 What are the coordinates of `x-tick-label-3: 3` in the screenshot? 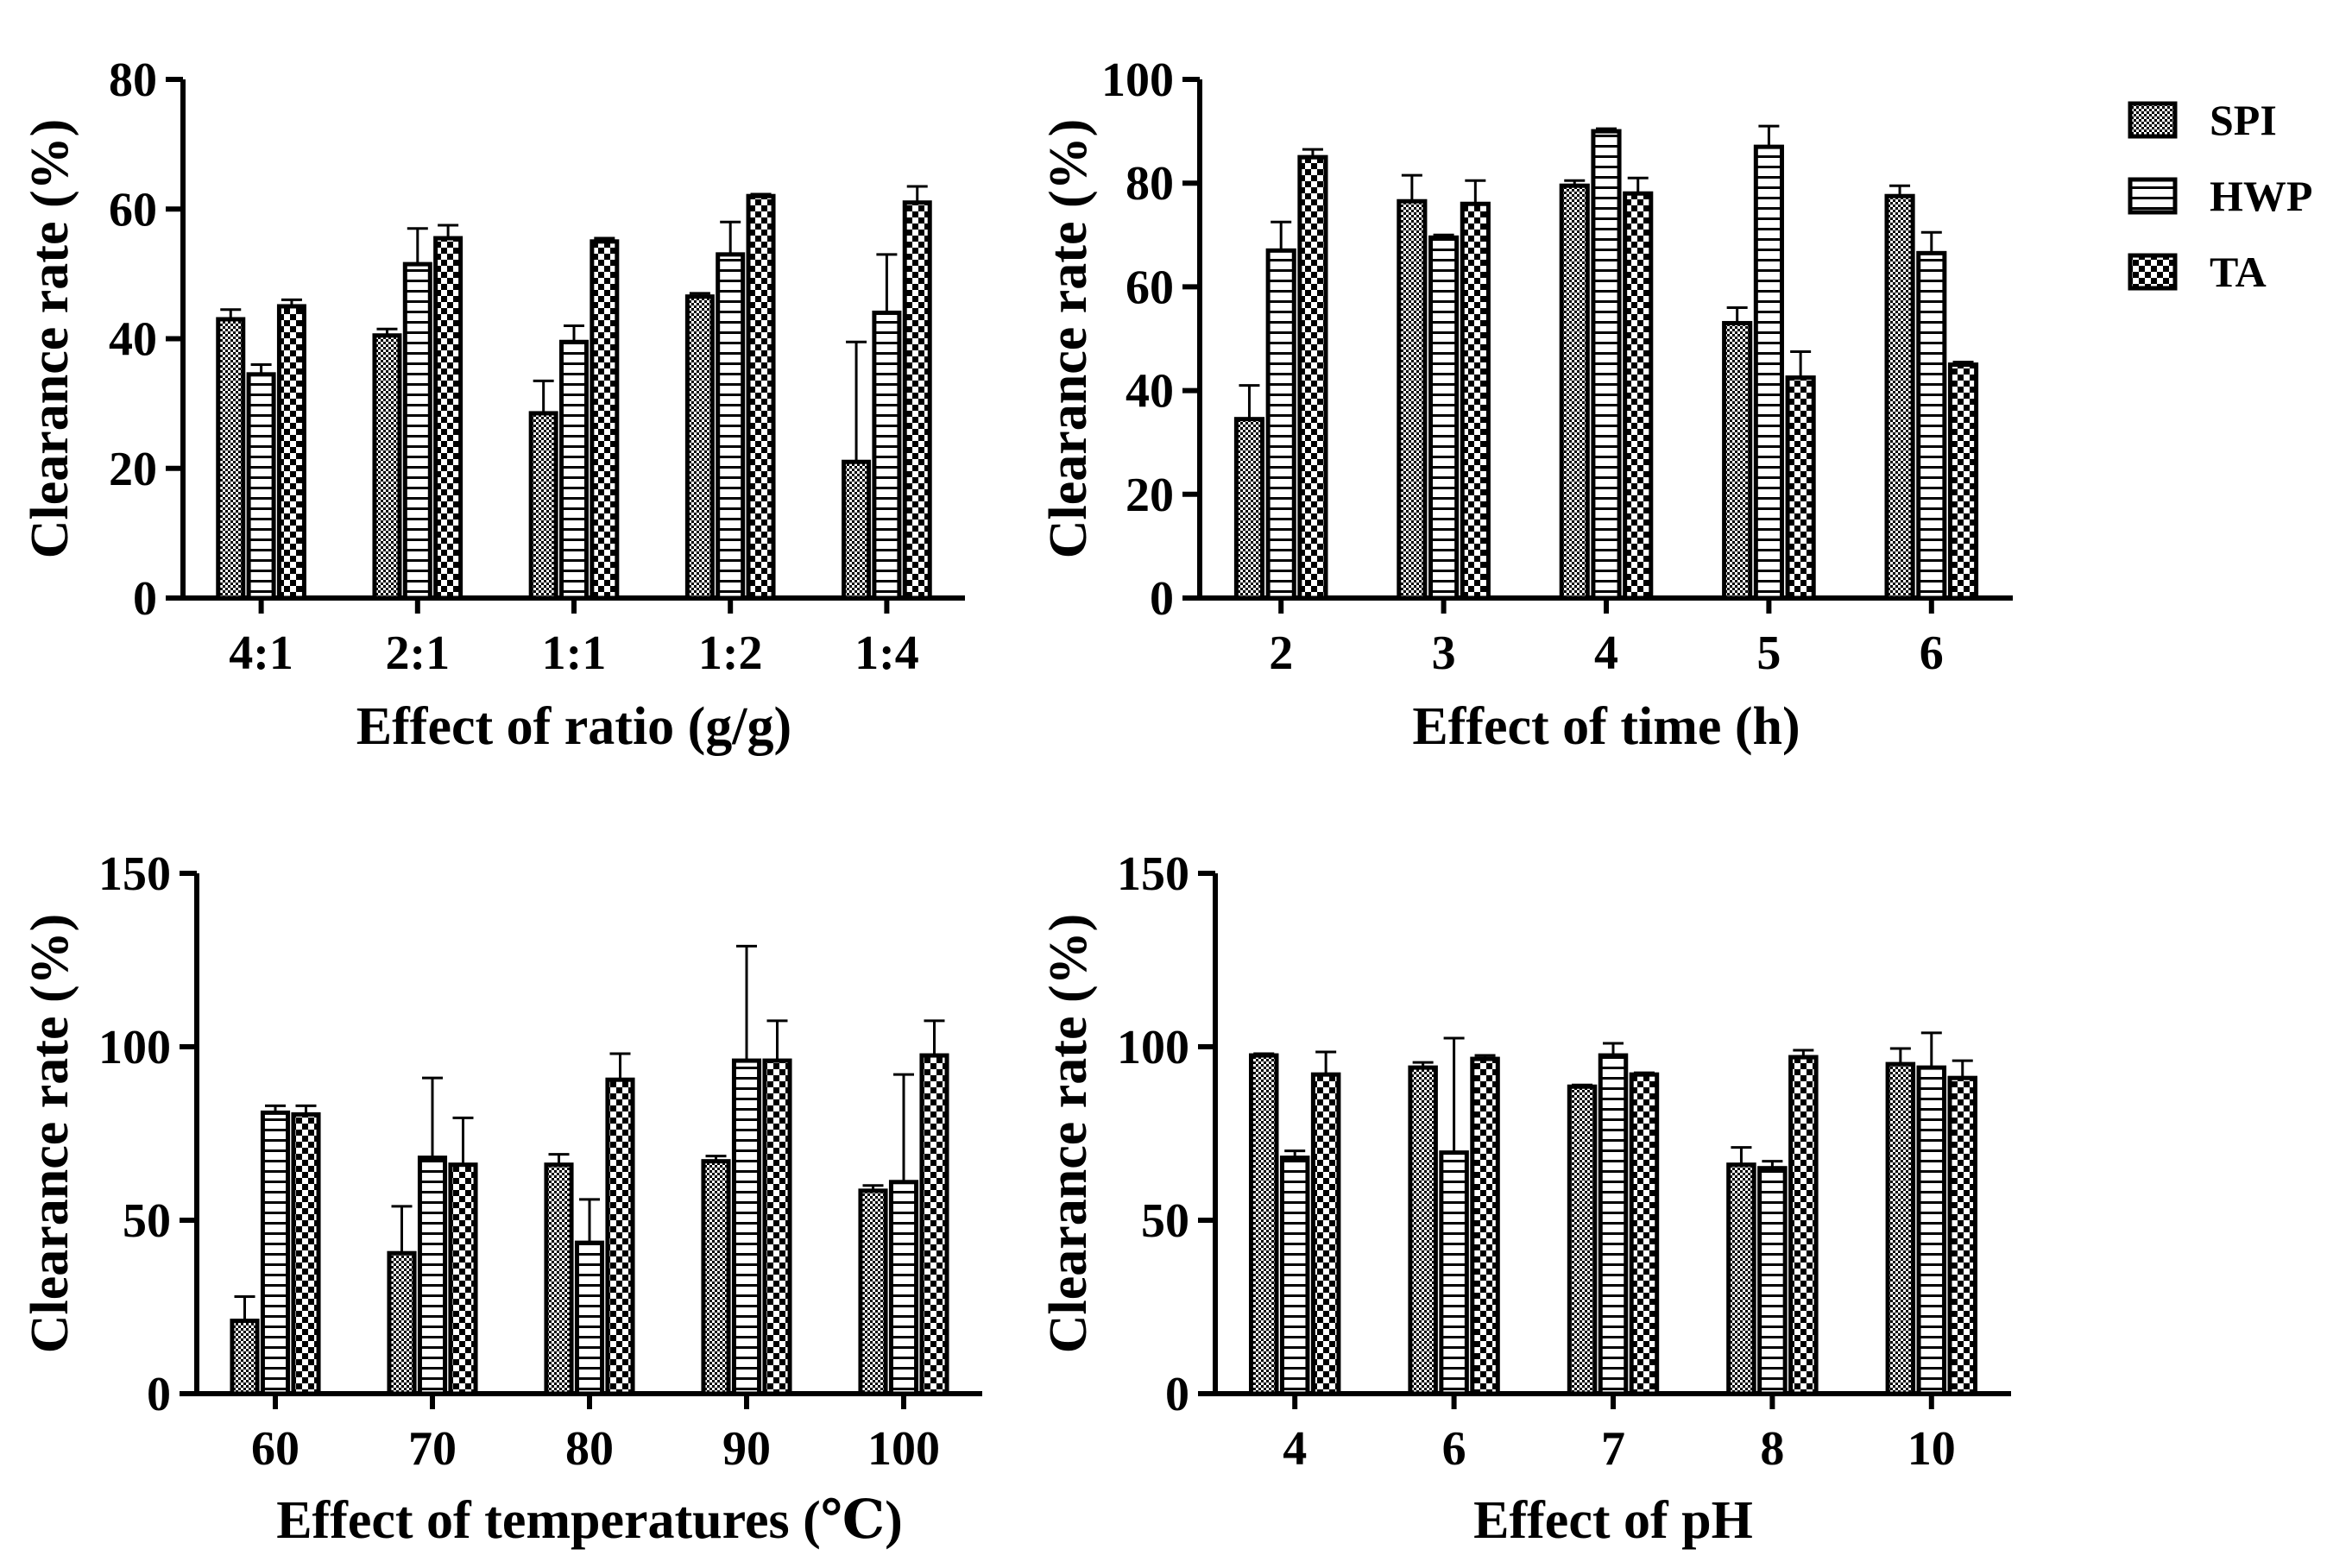 It's located at (1444, 653).